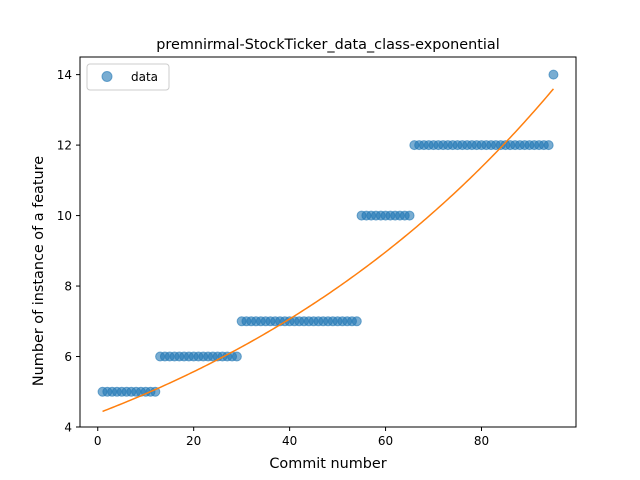  Describe the element at coordinates (64, 75) in the screenshot. I see `y-tick-label: 14` at that location.